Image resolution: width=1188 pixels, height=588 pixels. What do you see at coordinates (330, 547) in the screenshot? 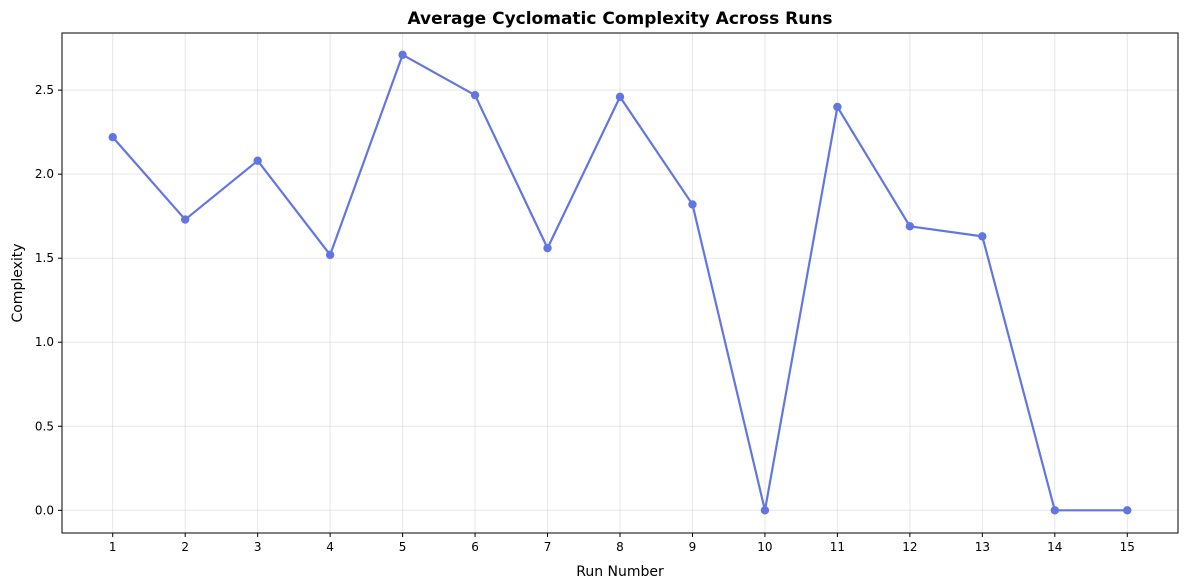
I see `x-tick-label: 4` at bounding box center [330, 547].